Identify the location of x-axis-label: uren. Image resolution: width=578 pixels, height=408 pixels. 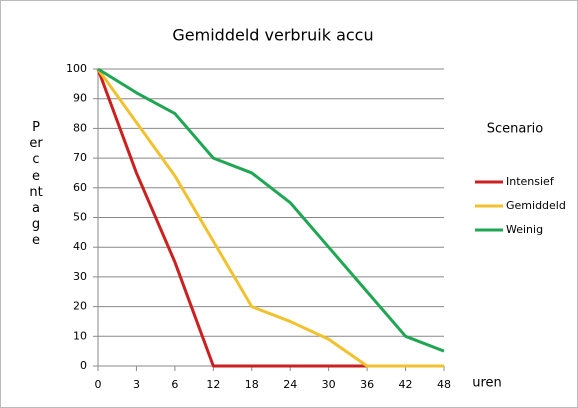
(487, 383).